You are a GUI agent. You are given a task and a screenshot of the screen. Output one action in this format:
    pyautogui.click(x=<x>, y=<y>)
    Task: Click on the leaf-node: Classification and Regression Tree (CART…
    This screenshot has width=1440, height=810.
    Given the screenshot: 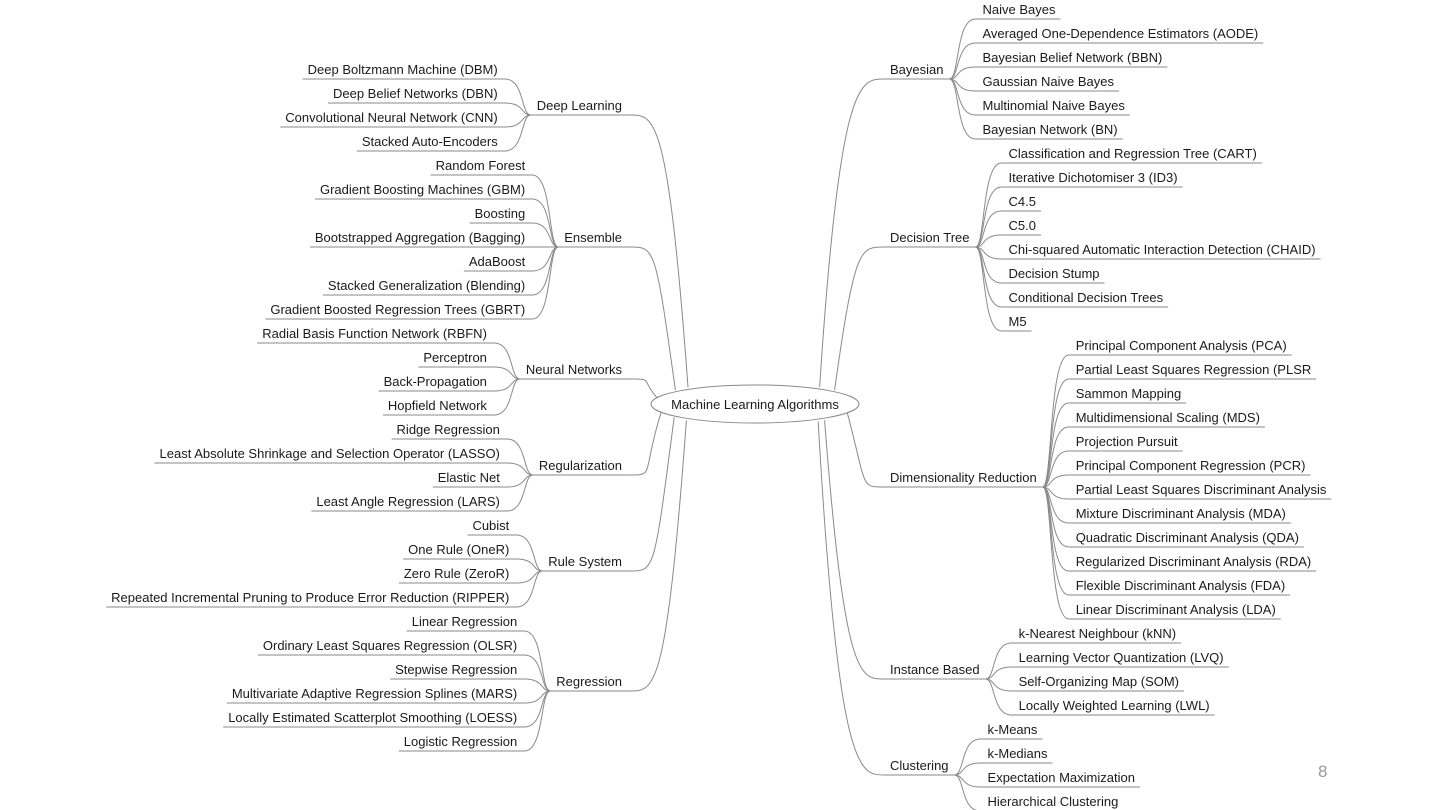 What is the action you would take?
    pyautogui.click(x=1132, y=153)
    